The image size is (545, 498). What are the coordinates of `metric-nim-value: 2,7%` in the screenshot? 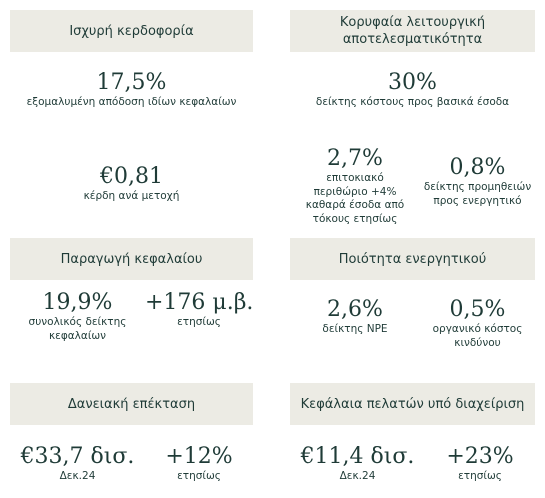 It's located at (355, 158).